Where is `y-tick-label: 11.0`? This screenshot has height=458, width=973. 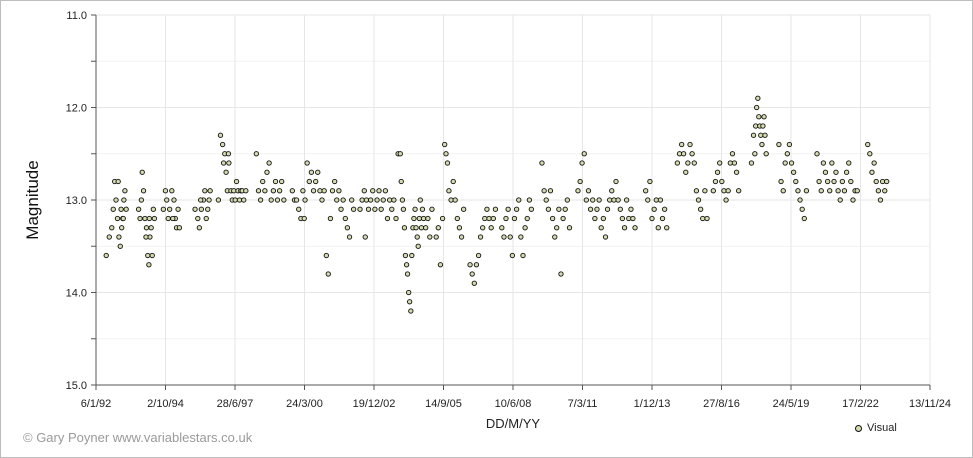 y-tick-label: 11.0 is located at coordinates (76, 16).